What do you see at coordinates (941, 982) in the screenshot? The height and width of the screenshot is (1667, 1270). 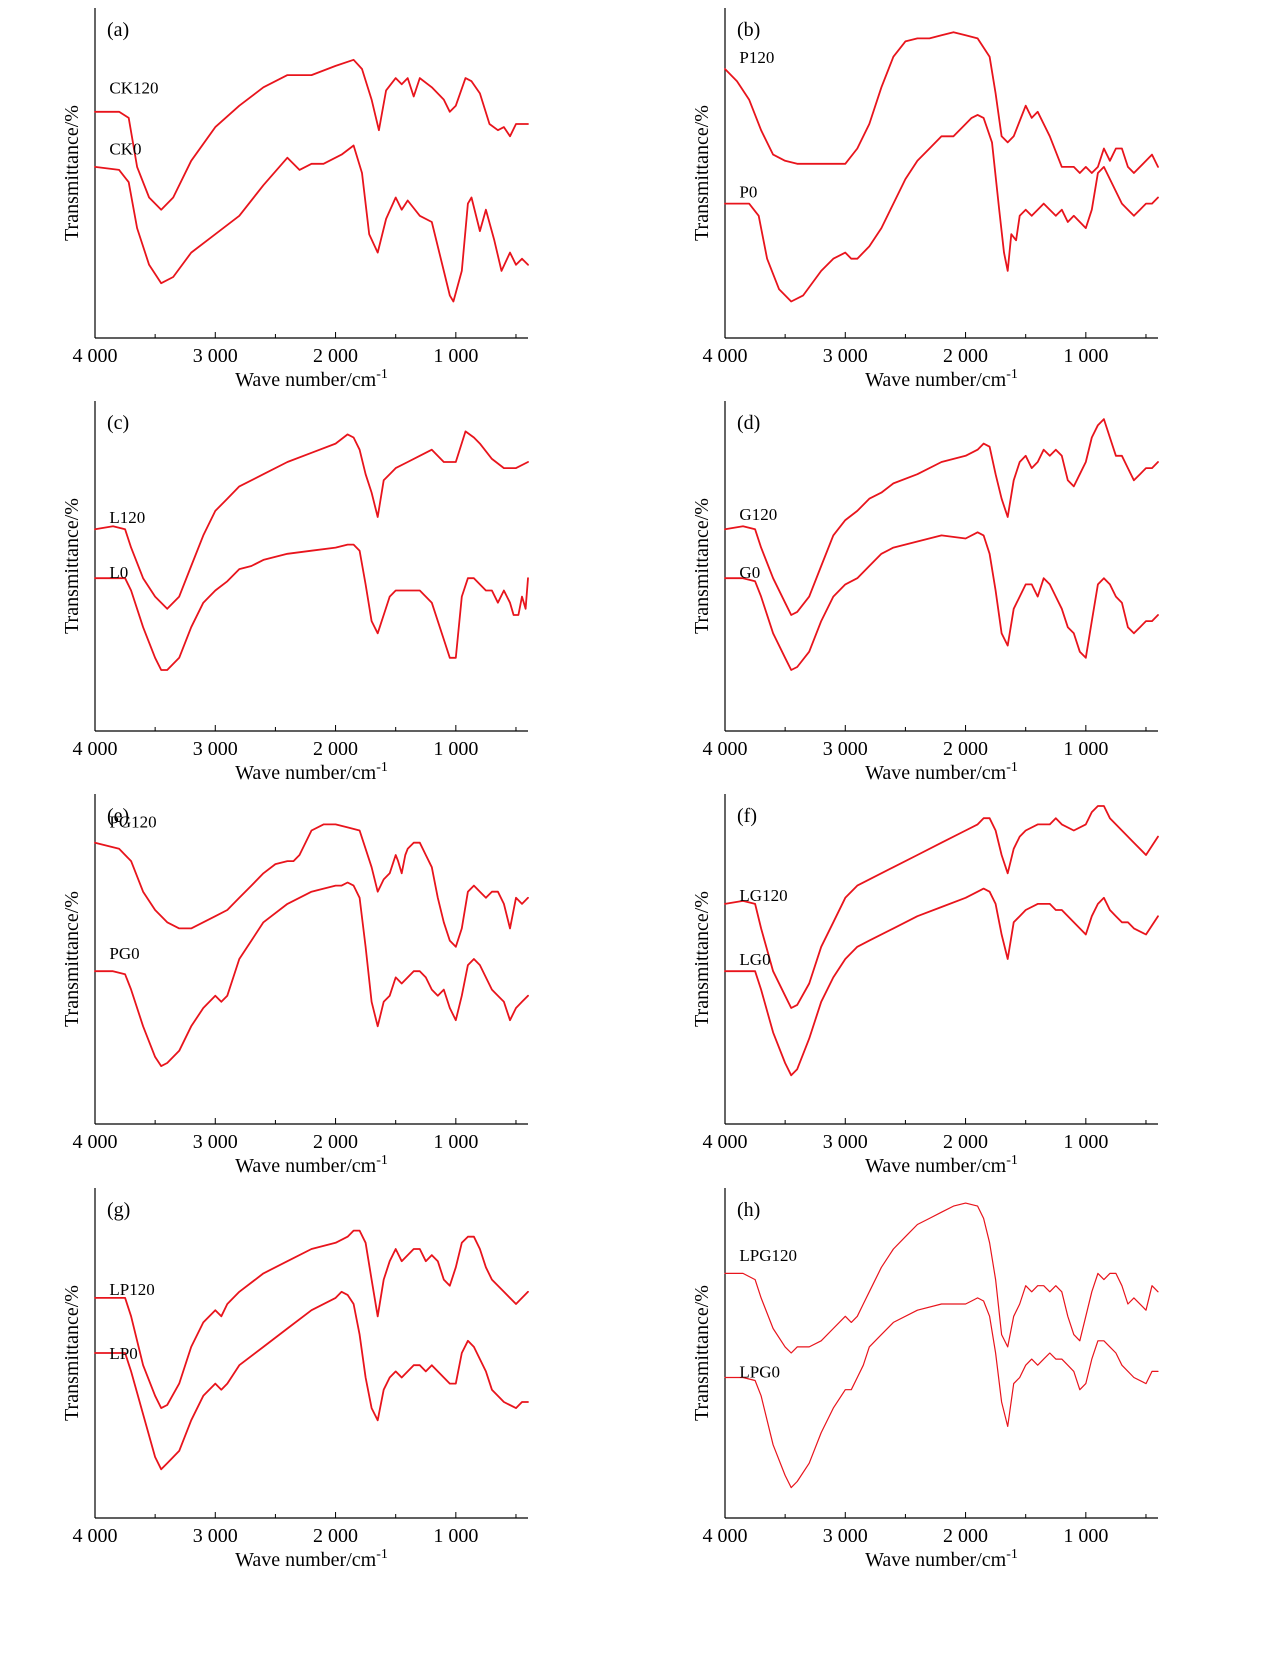 I see `series-line-lg0` at bounding box center [941, 982].